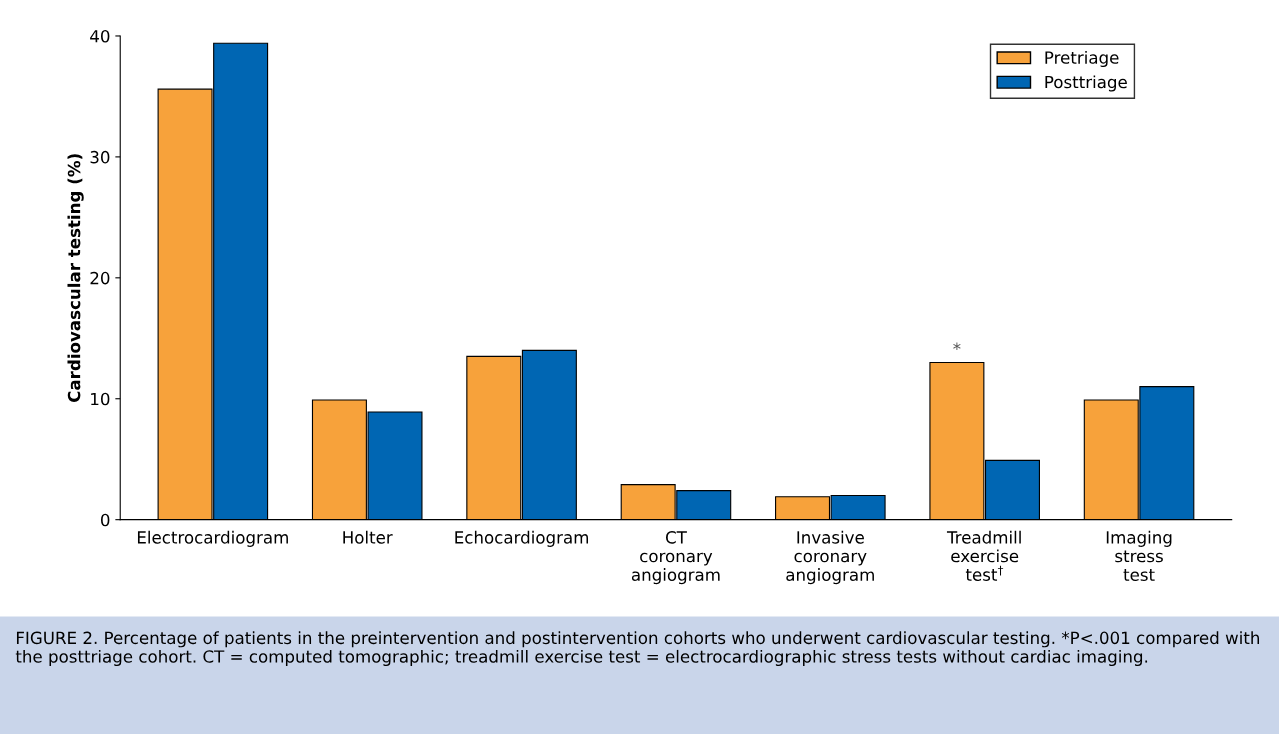  I want to click on y-axis-title: Cardiovascular testing (%), so click(75, 278).